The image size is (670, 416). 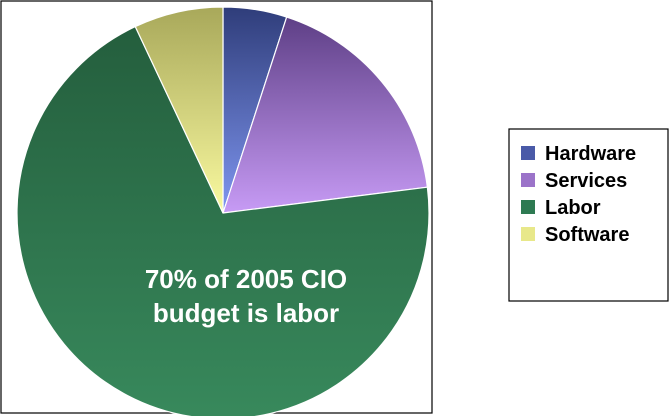 I want to click on legend-swatch-hardware, so click(x=528, y=153).